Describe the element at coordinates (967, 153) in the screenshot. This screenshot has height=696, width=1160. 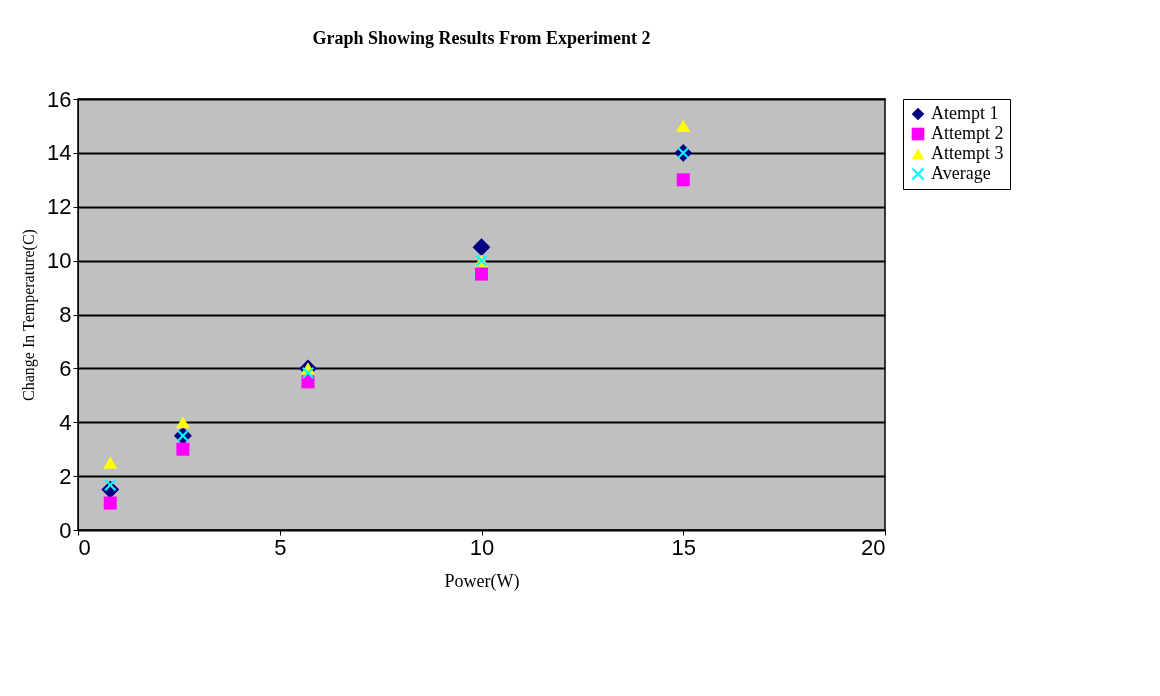
I see `legend-label: Attempt 3` at that location.